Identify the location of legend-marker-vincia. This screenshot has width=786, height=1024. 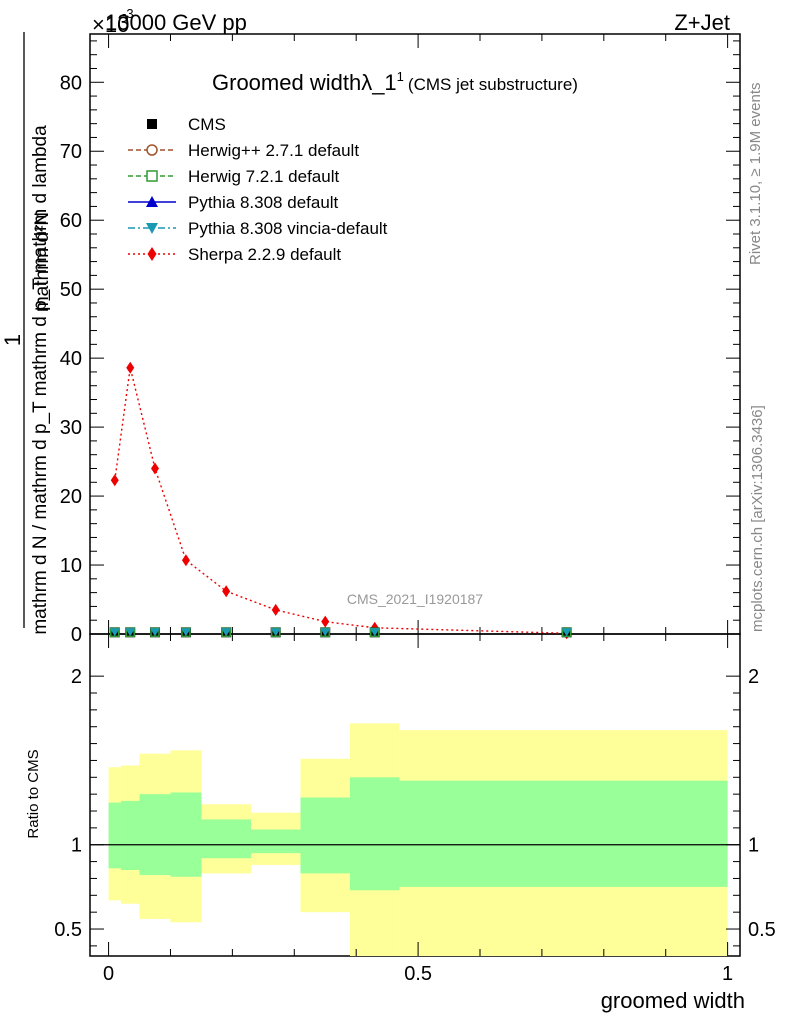
(152, 228).